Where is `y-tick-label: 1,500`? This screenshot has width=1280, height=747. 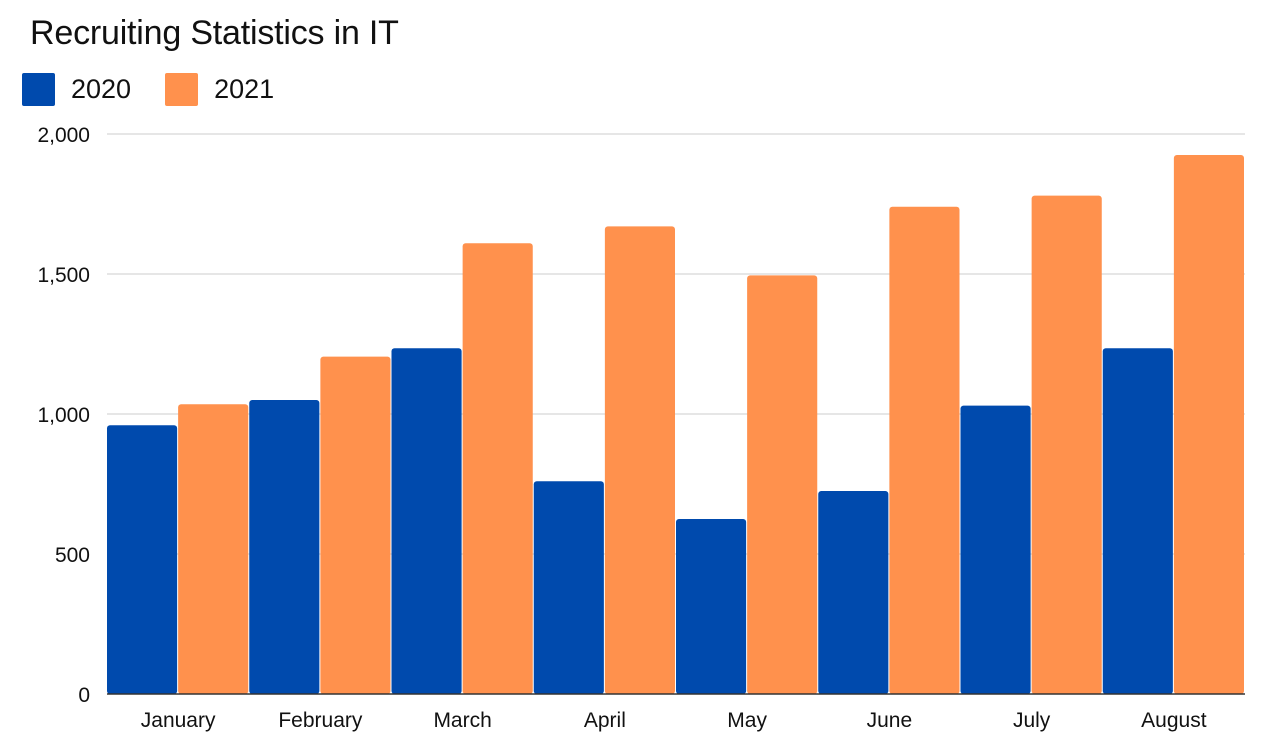 y-tick-label: 1,500 is located at coordinates (63, 275).